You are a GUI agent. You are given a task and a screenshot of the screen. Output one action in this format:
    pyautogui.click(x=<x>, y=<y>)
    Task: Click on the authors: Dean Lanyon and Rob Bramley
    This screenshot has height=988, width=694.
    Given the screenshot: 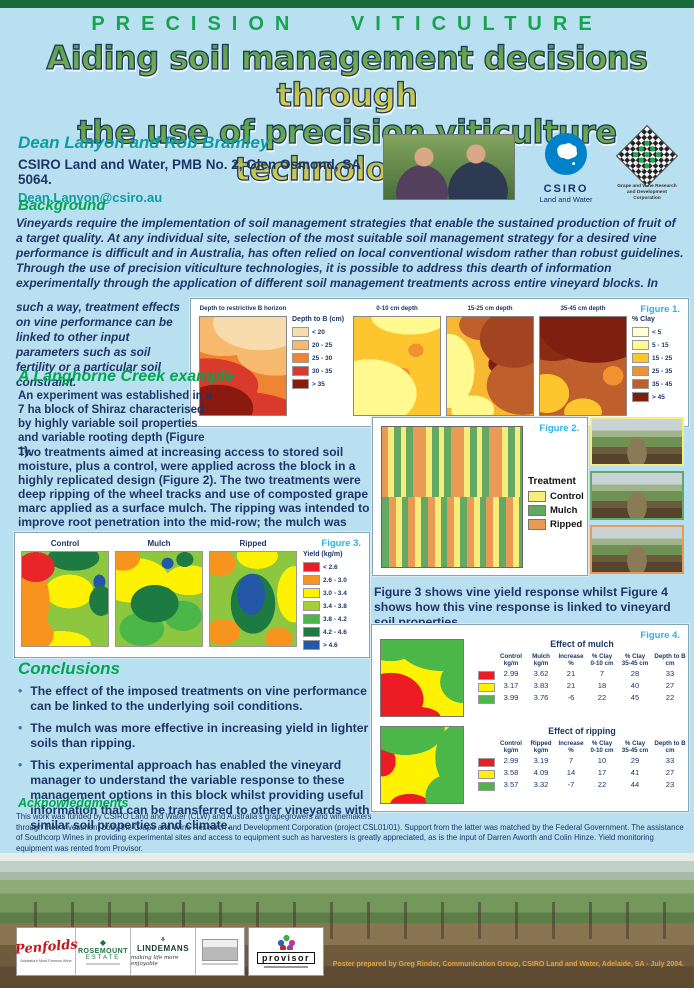 What is the action you would take?
    pyautogui.click(x=144, y=142)
    